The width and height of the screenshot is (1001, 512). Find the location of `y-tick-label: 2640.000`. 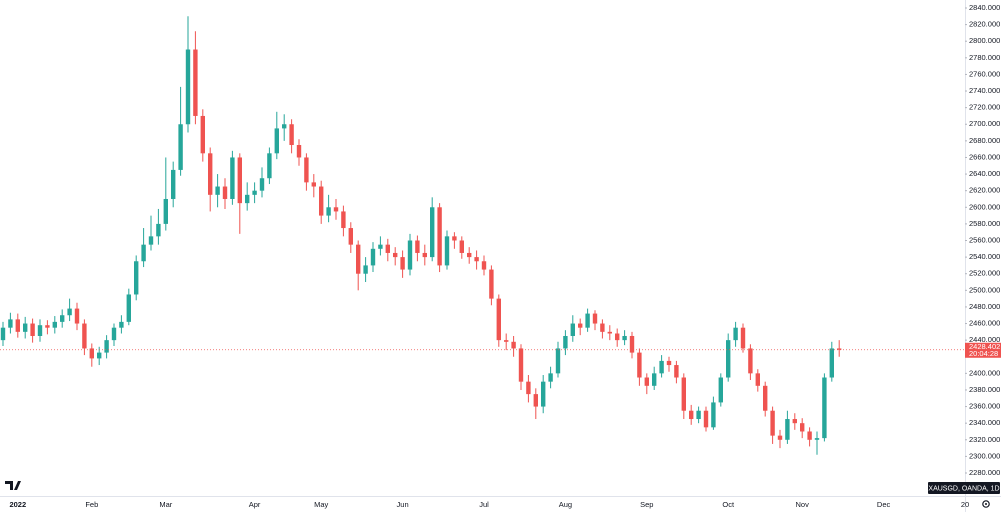

y-tick-label: 2640.000 is located at coordinates (984, 173).